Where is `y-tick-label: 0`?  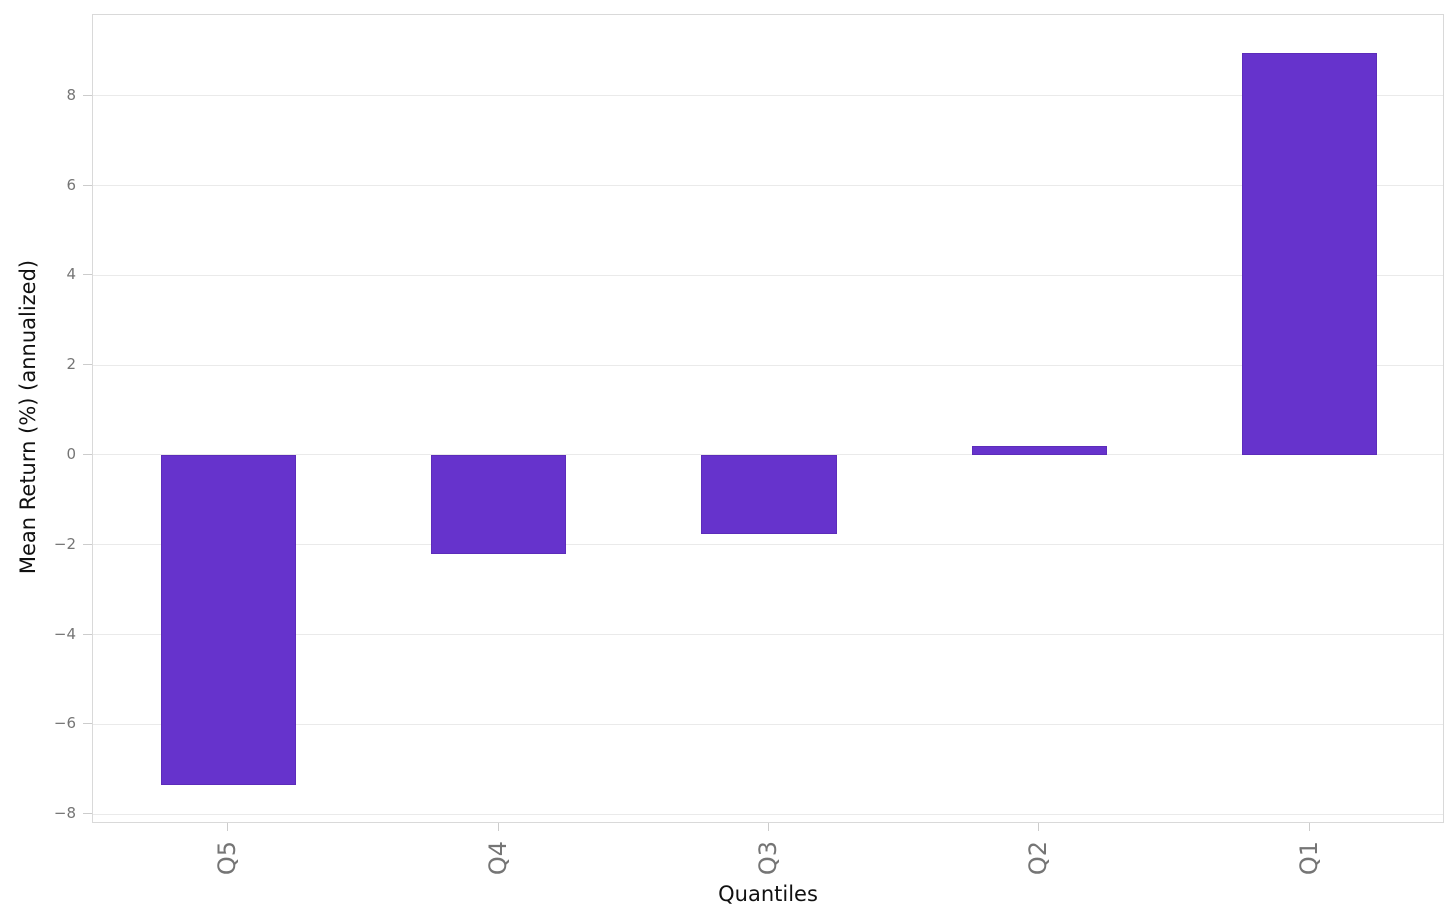
y-tick-label: 0 is located at coordinates (71, 453).